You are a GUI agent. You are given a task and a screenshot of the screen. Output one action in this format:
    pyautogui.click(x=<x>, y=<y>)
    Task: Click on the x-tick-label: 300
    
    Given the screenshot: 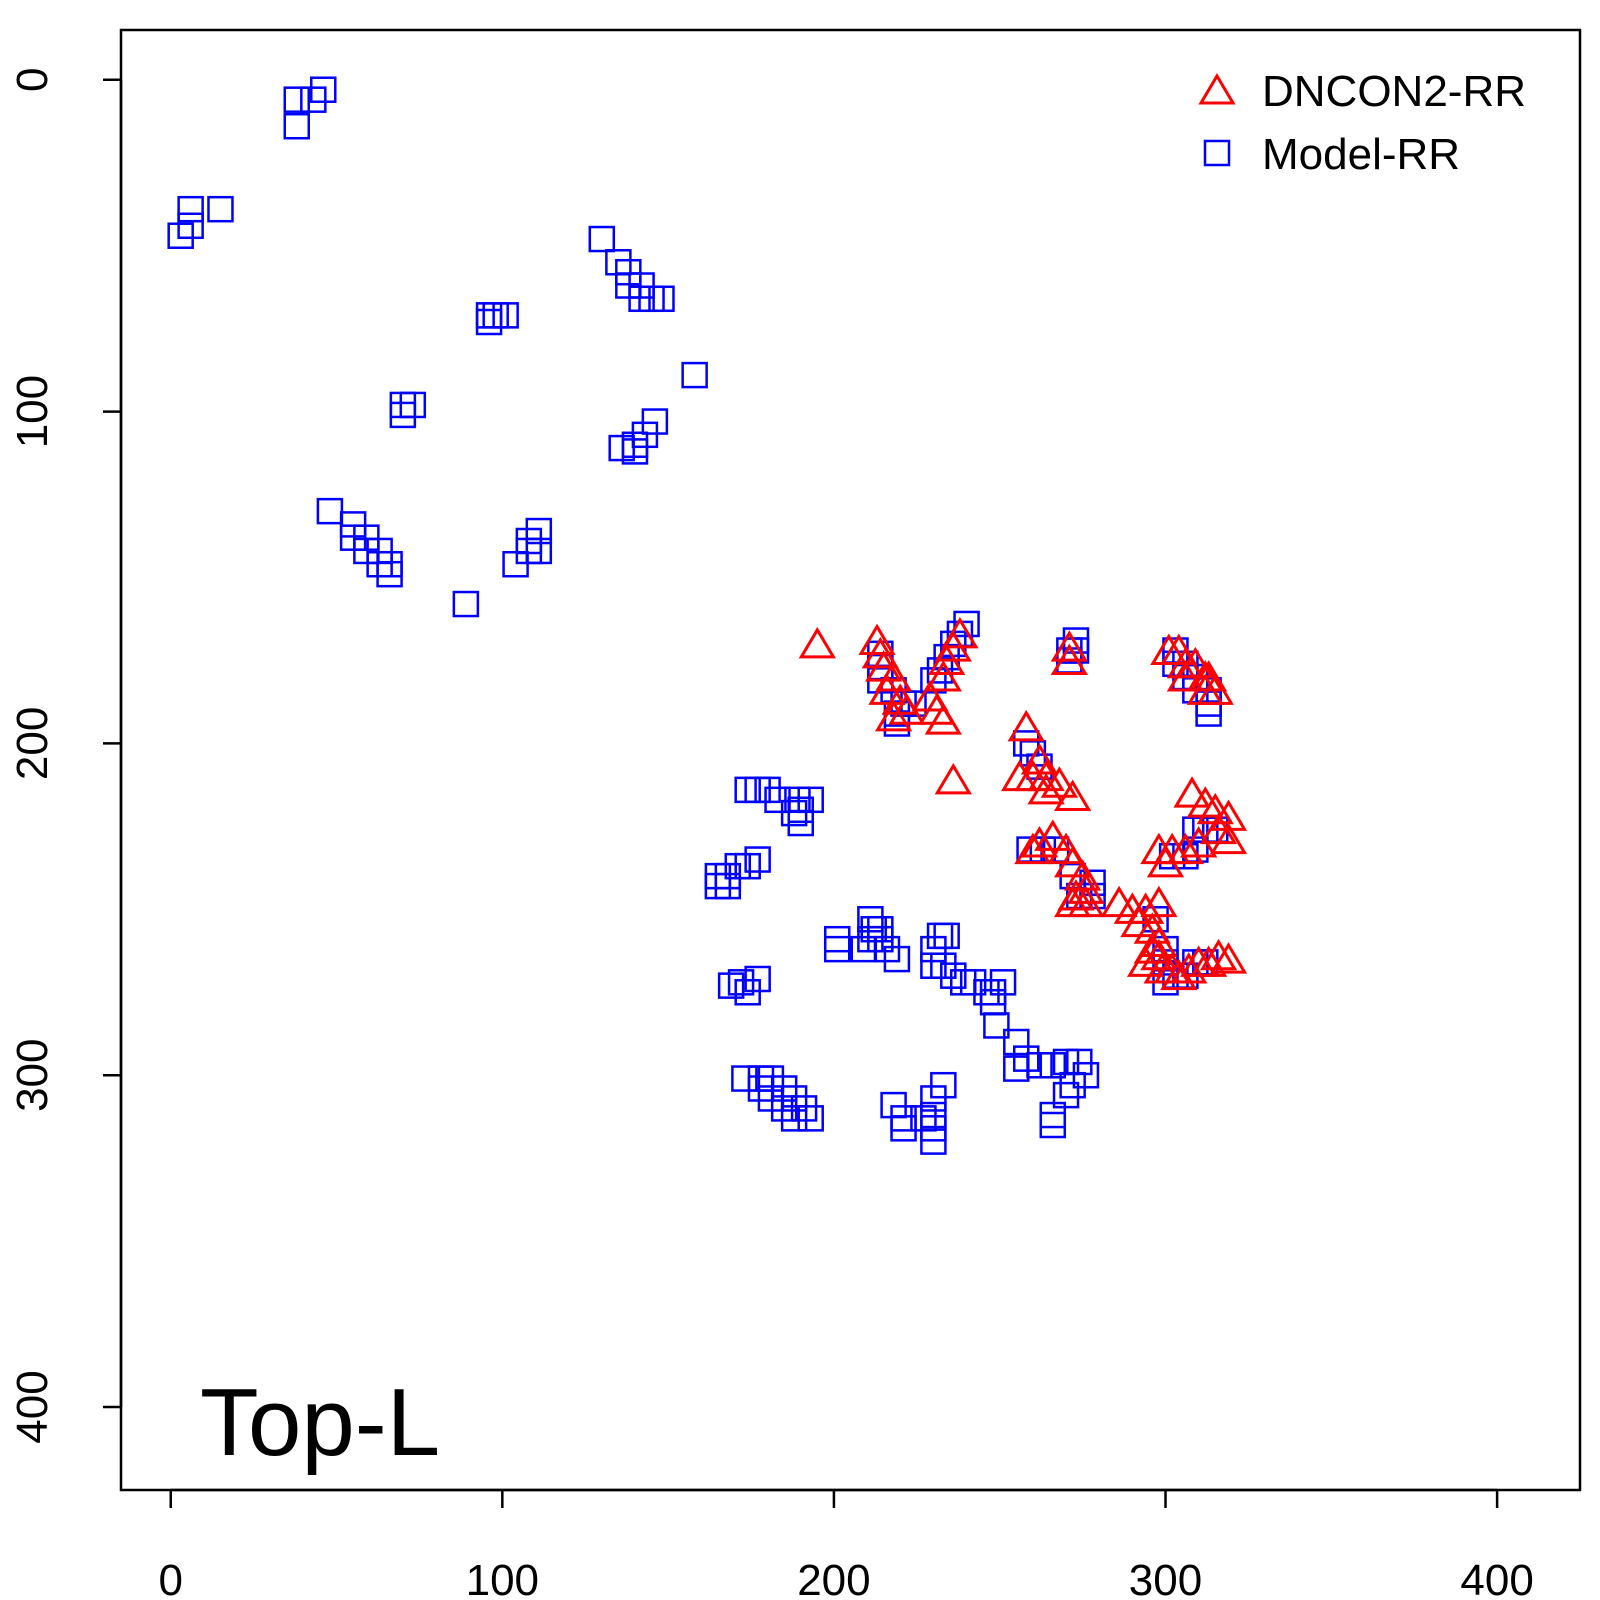 What is the action you would take?
    pyautogui.click(x=1165, y=1578)
    